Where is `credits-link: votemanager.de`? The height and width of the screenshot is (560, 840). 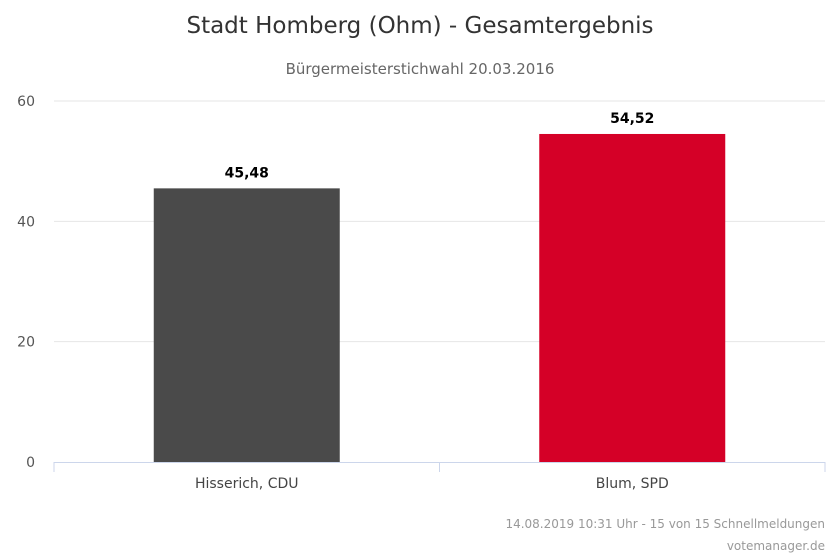
credits-link: votemanager.de is located at coordinates (776, 546).